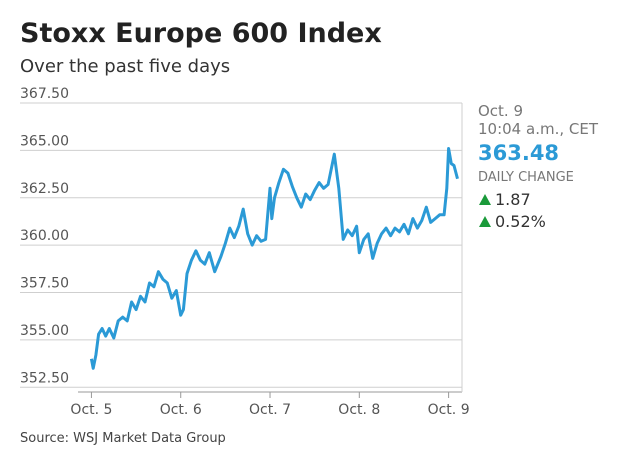 The image size is (621, 459). Describe the element at coordinates (44, 284) in the screenshot. I see `y-tick-label: 357.50` at that location.